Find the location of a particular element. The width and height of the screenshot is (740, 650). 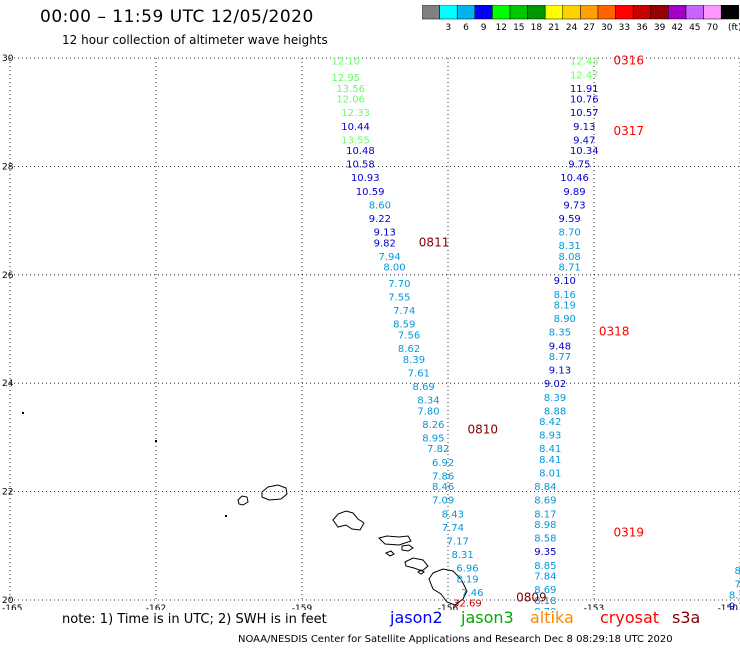

color-scale-label: 15 is located at coordinates (518, 28).